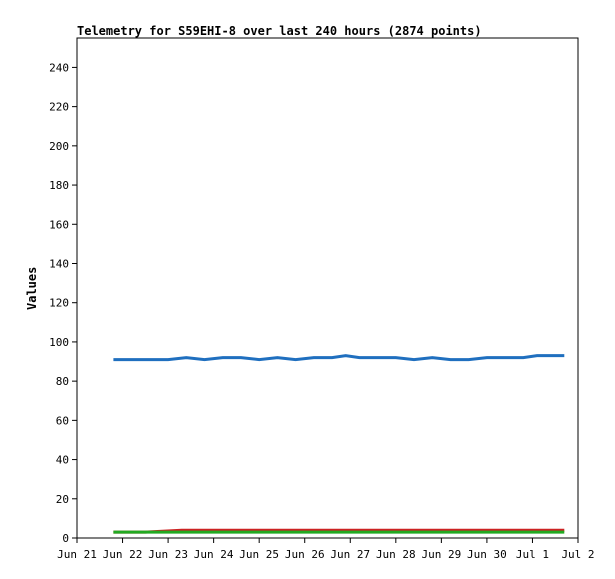  What do you see at coordinates (62, 499) in the screenshot?
I see `y-tick-label: 20` at bounding box center [62, 499].